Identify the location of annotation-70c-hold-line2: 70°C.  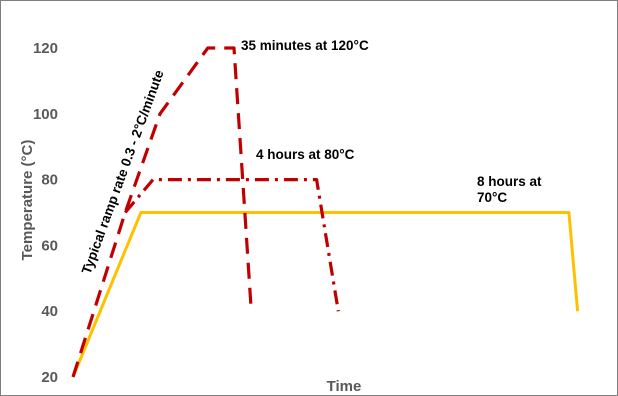
(492, 197).